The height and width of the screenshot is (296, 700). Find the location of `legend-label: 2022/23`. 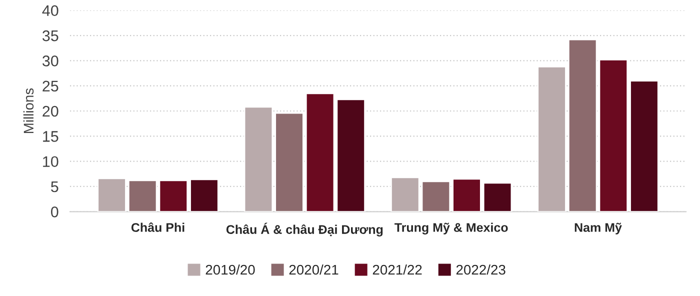

legend-label: 2022/23 is located at coordinates (481, 269).